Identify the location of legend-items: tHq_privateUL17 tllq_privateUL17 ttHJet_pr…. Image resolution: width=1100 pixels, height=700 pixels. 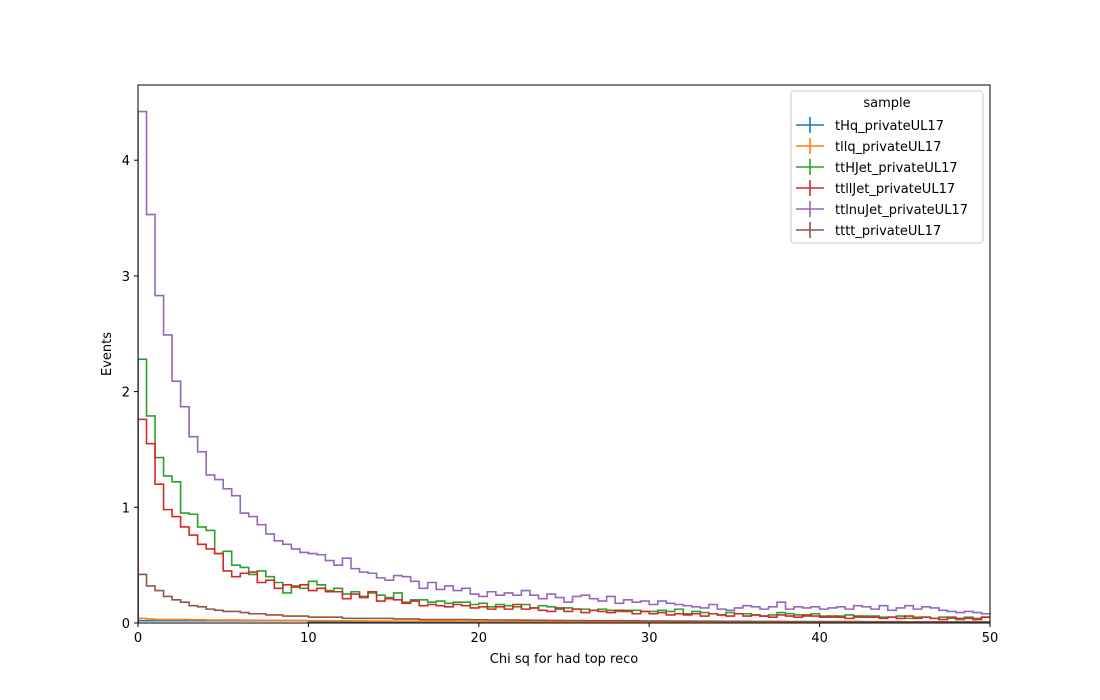
(882, 178).